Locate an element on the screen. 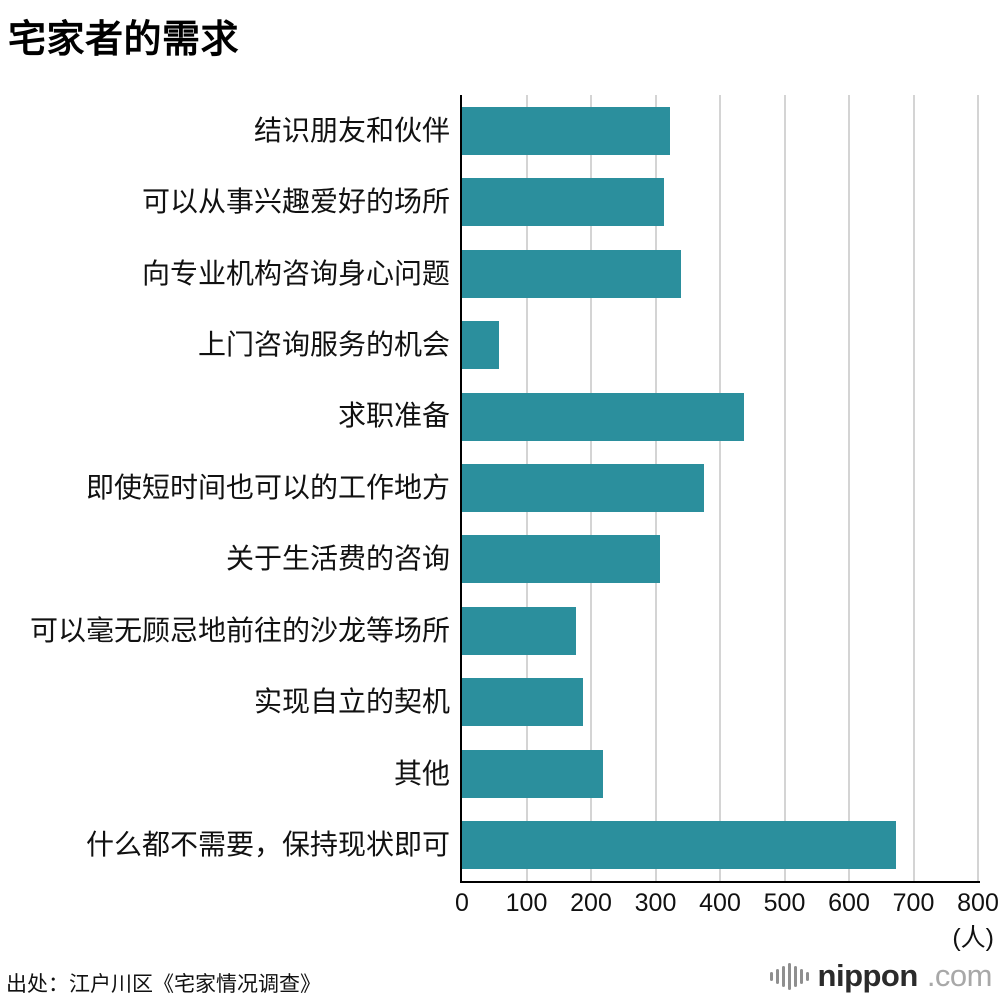  x-tick-label: 500 is located at coordinates (784, 903).